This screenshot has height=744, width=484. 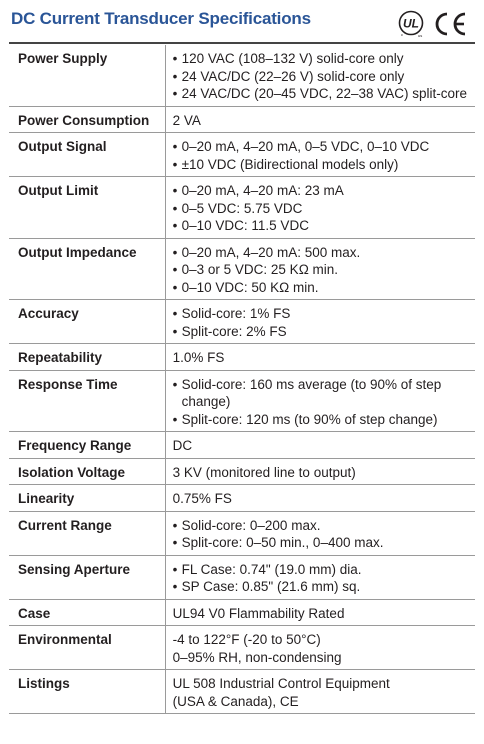 I want to click on spec-bullet-line: • 0–3 or 5 VDC: 25 KΩ min., so click(x=320, y=270).